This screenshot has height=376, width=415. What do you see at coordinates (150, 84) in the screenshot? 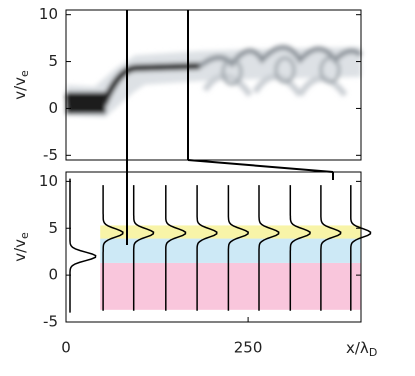
I see `beam` at bounding box center [150, 84].